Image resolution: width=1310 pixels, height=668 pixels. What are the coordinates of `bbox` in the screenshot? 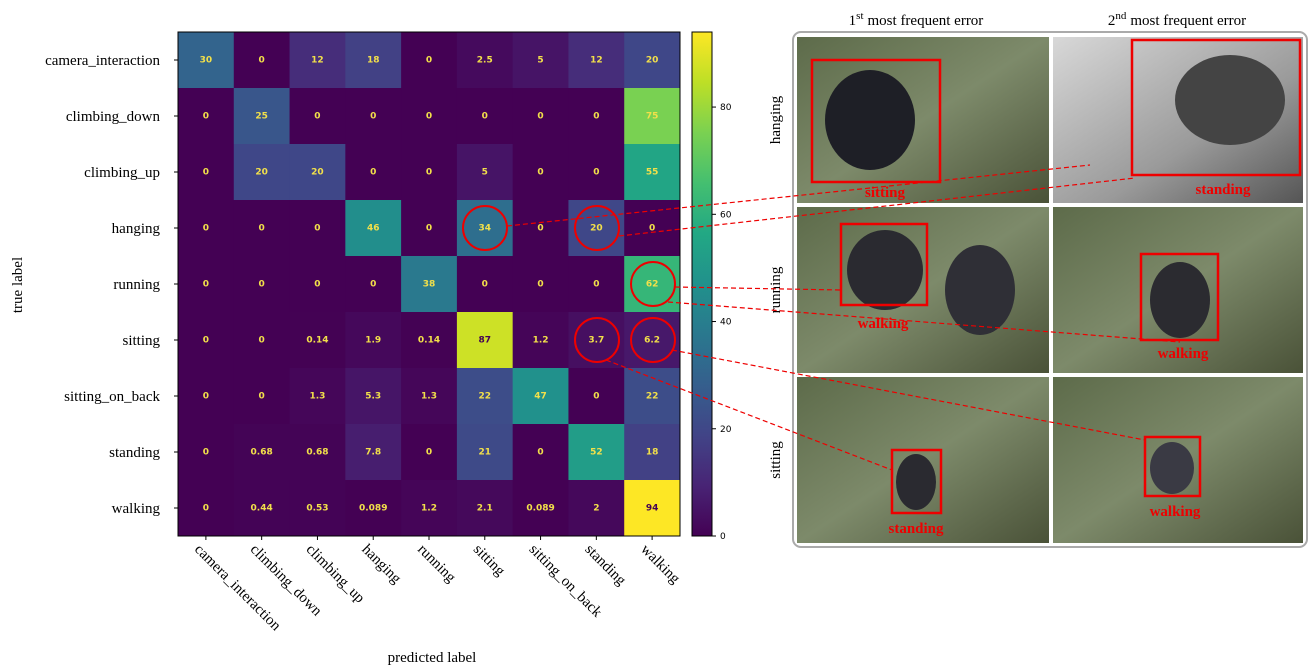 It's located at (916, 481).